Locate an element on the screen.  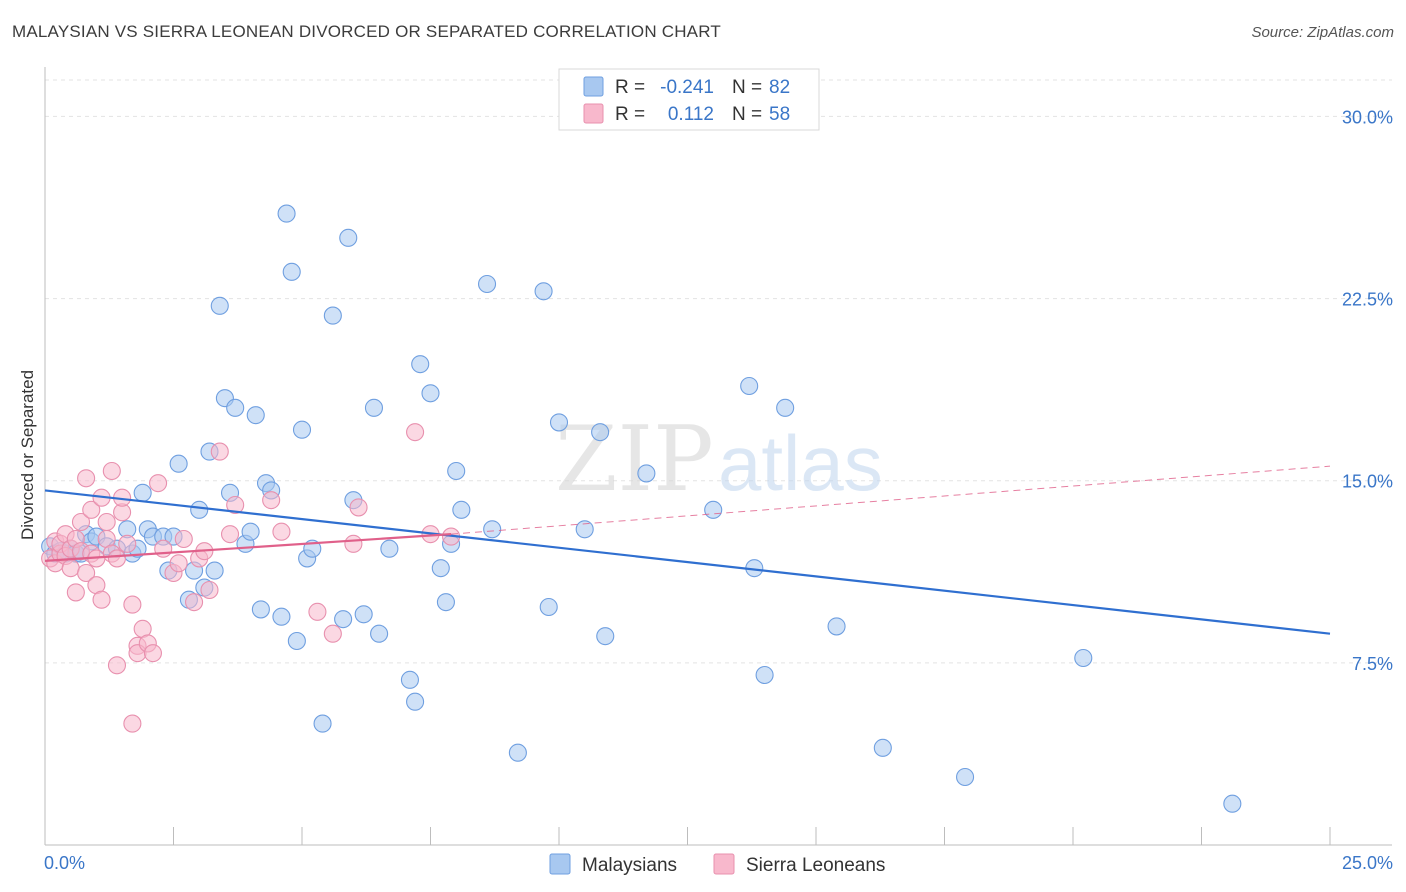
watermark-zip: ZIP is located at coordinates (634, 459).